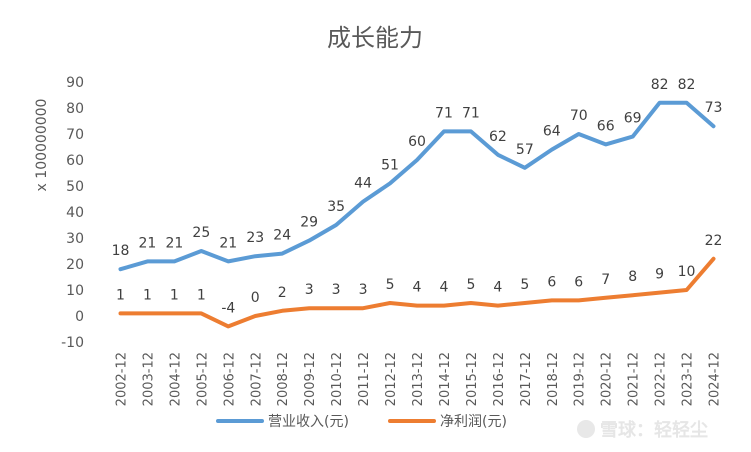 This screenshot has width=751, height=452. Describe the element at coordinates (498, 137) in the screenshot. I see `data-label: 62` at that location.